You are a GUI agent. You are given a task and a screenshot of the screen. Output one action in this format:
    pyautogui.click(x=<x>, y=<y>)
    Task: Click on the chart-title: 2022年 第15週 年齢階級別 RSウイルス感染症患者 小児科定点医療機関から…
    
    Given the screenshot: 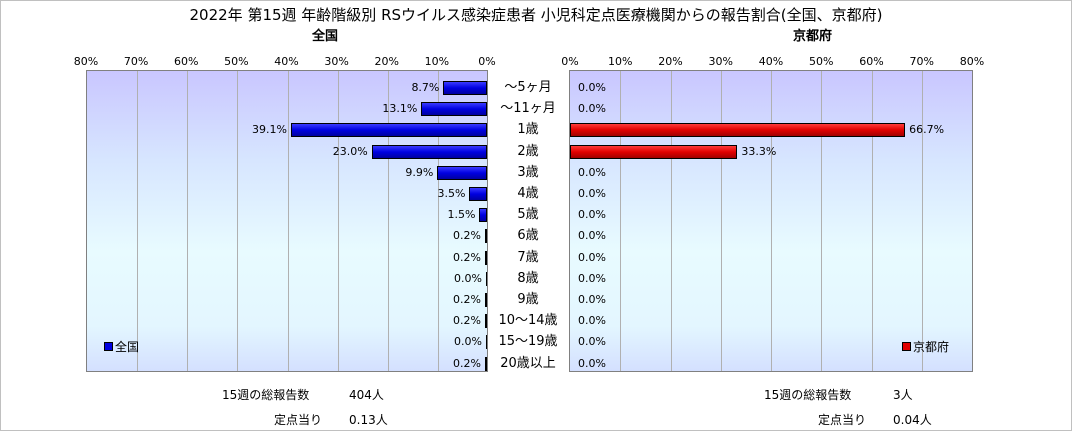 What is the action you would take?
    pyautogui.click(x=536, y=15)
    